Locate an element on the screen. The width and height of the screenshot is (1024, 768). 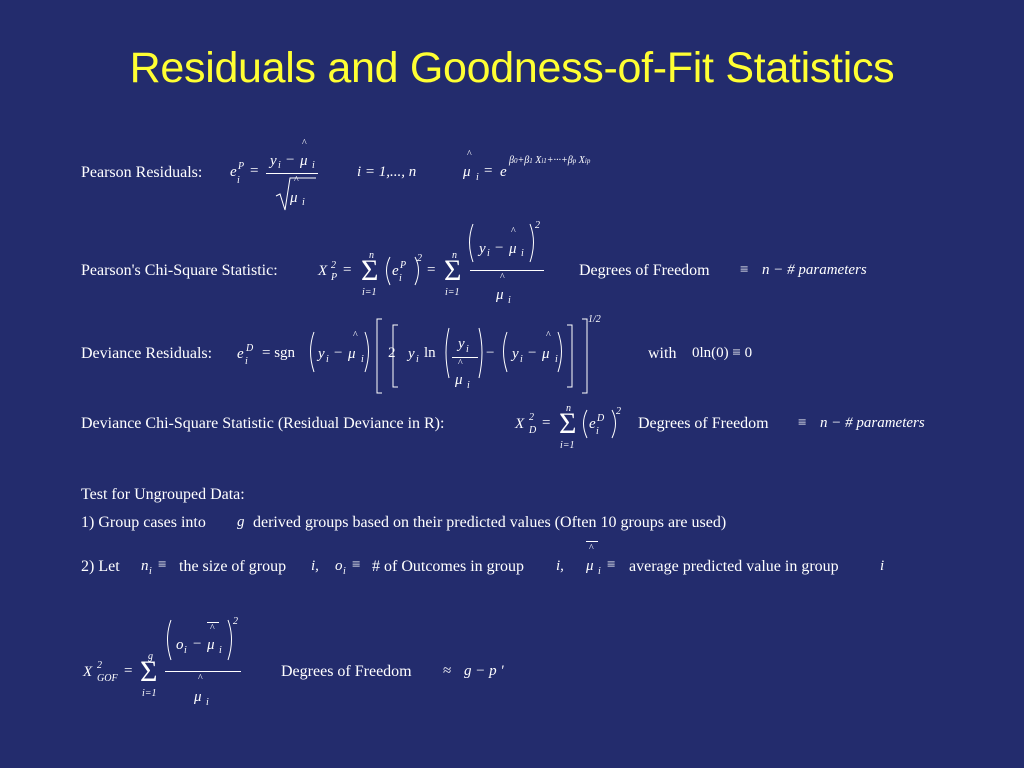
deviance-df-value: n − # parameters is located at coordinates (872, 423).